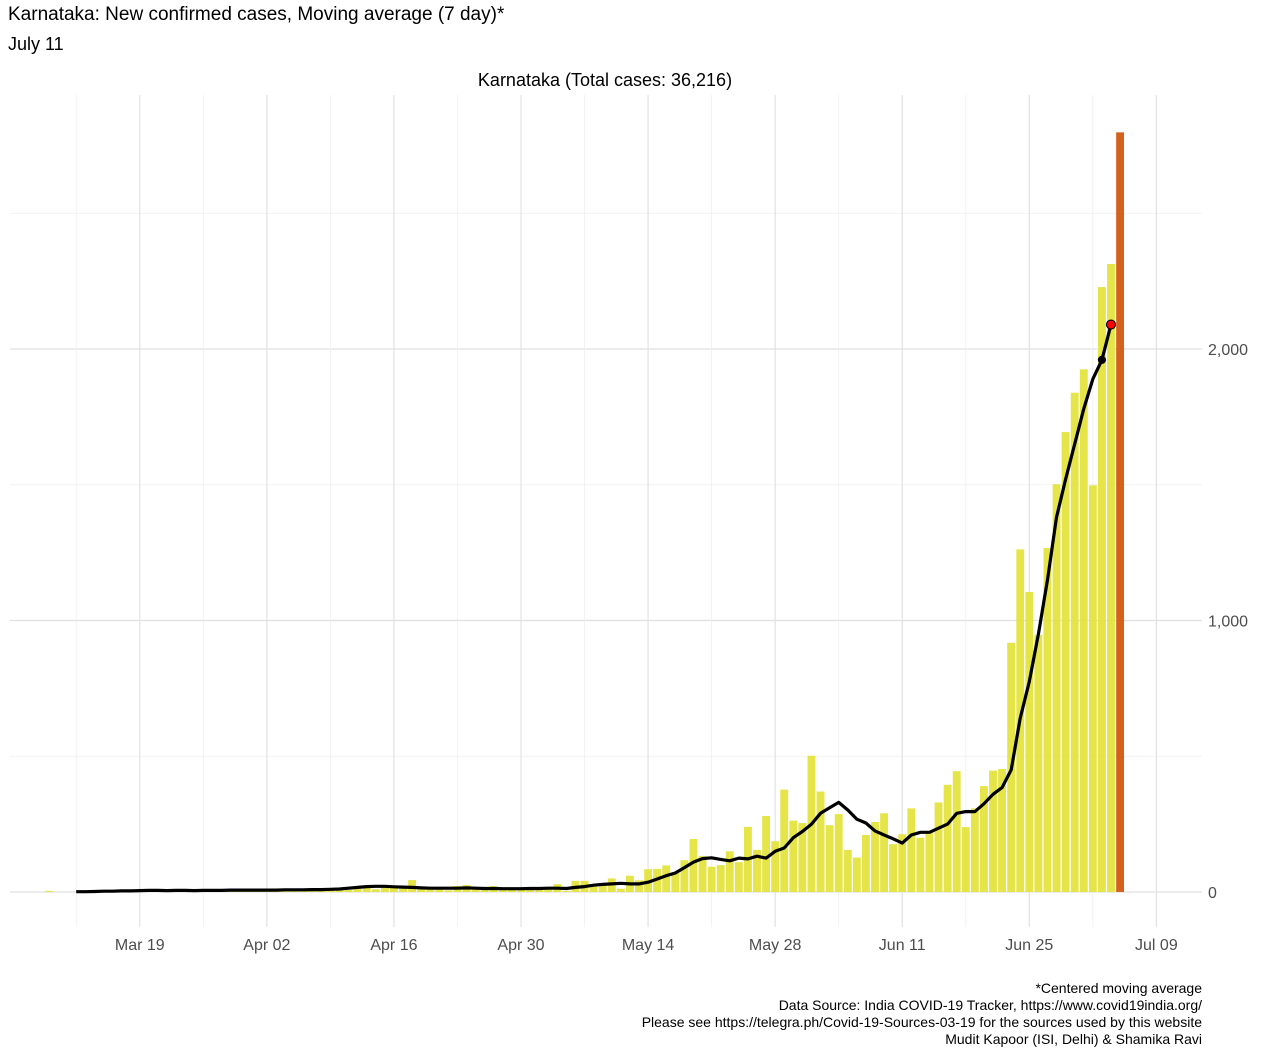  I want to click on panel-title: Karnataka (Total cases: 36,216), so click(605, 80).